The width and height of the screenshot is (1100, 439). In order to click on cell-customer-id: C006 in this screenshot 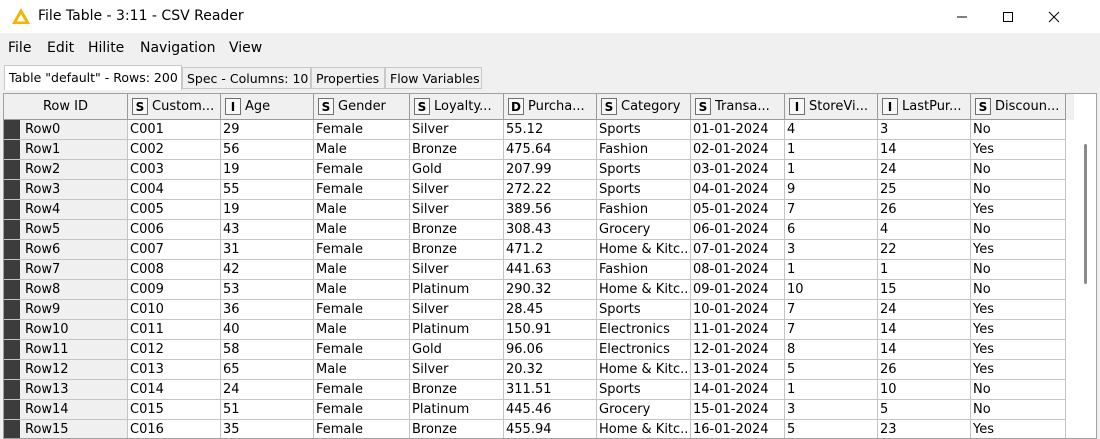, I will do `click(174, 230)`.